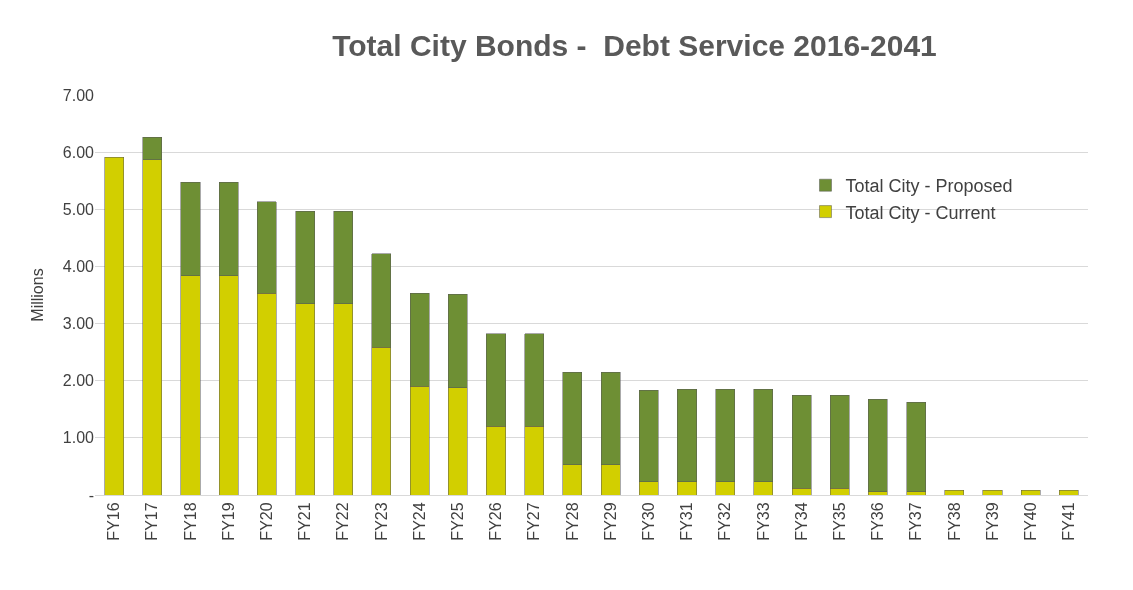  What do you see at coordinates (78, 95) in the screenshot?
I see `y-tick-label: 7.00` at bounding box center [78, 95].